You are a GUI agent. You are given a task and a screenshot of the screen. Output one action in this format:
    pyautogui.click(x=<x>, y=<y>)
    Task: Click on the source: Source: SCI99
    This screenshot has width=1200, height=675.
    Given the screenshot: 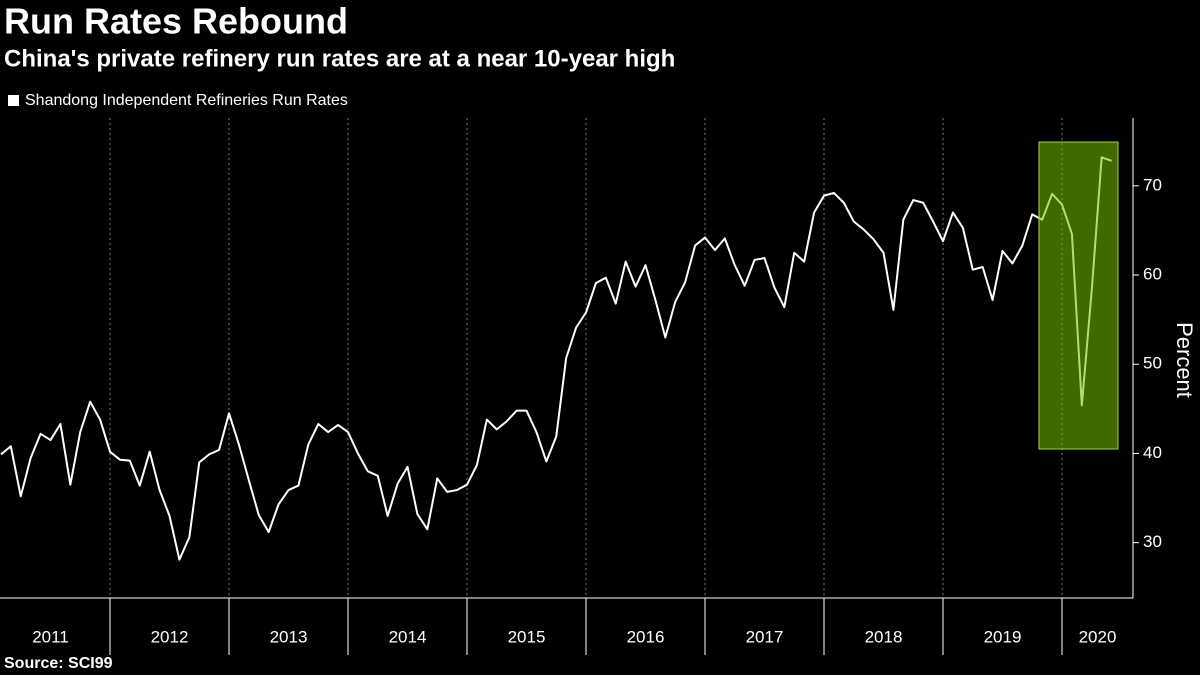 What is the action you would take?
    pyautogui.click(x=58, y=663)
    